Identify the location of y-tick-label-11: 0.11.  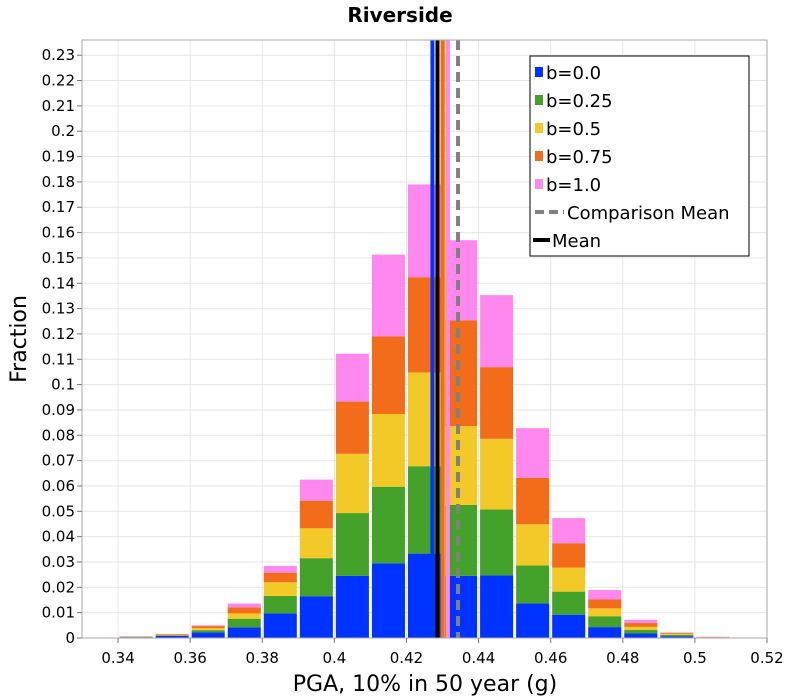
(58, 359).